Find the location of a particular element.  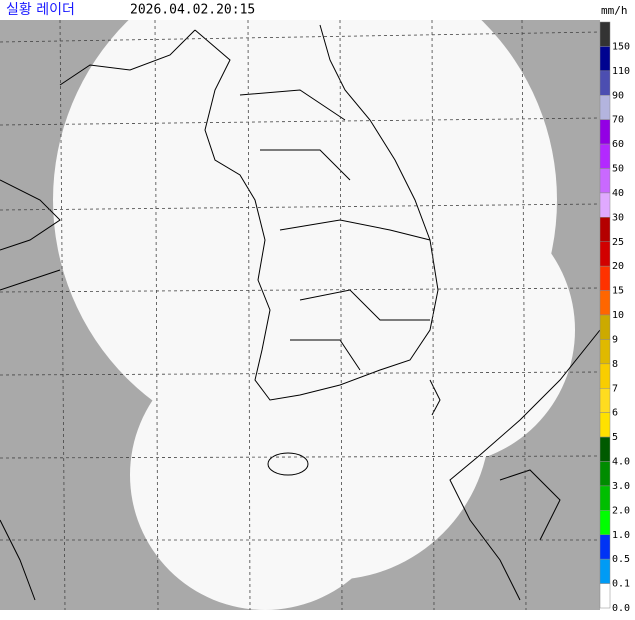

legend-label: 0.0 is located at coordinates (621, 608).